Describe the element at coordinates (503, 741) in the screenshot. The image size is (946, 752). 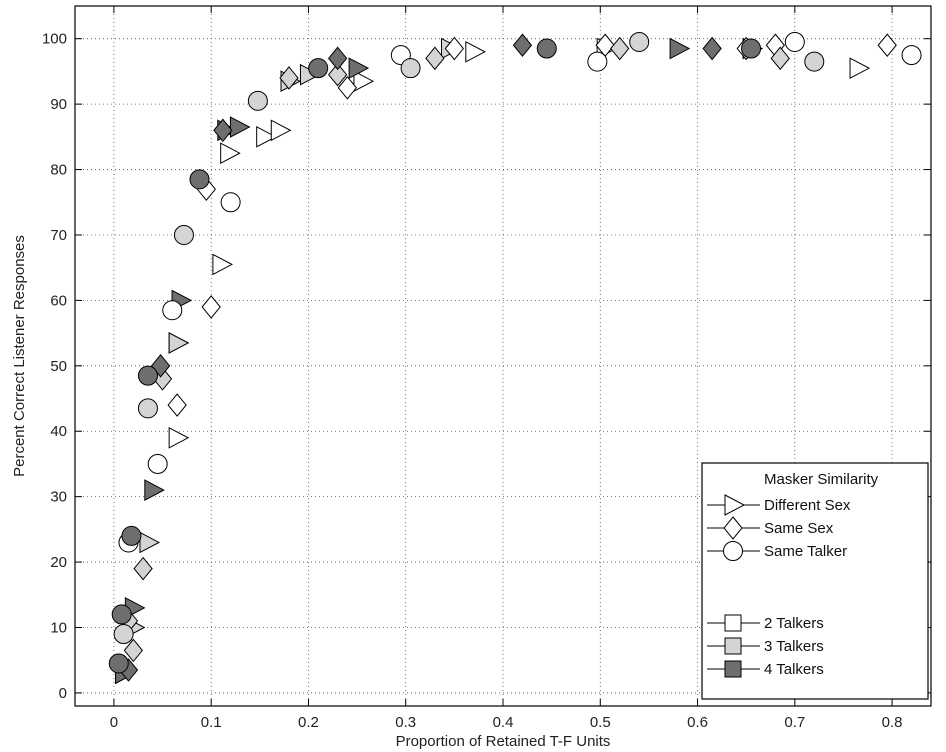
I see `x-axis-label: Proportion of Retained T-F Units` at that location.